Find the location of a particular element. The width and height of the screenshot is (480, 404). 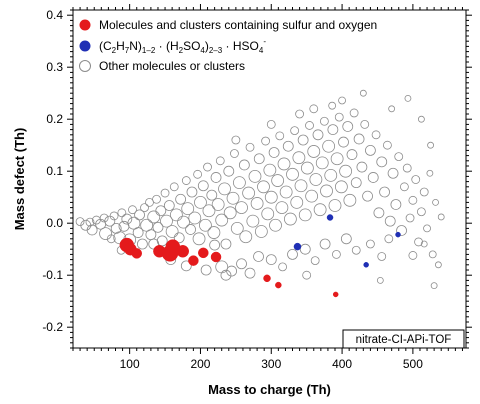

annotation-text: nitrate-CI-APi-TOF is located at coordinates (404, 340).